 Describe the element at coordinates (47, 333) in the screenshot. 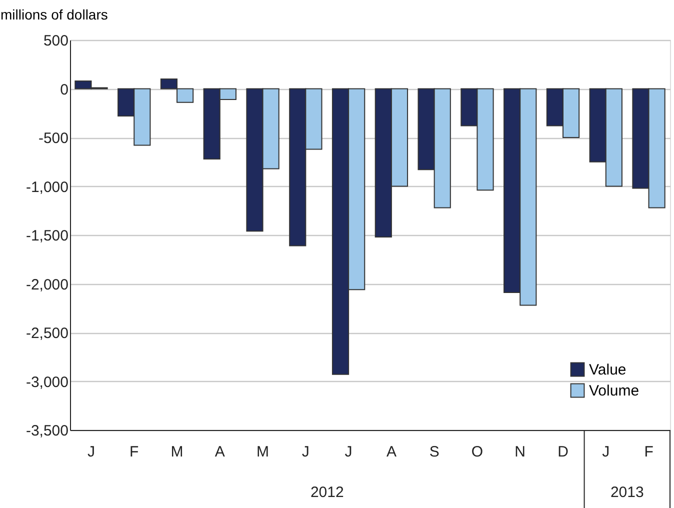

I see `y-tick-label: -2,500` at that location.